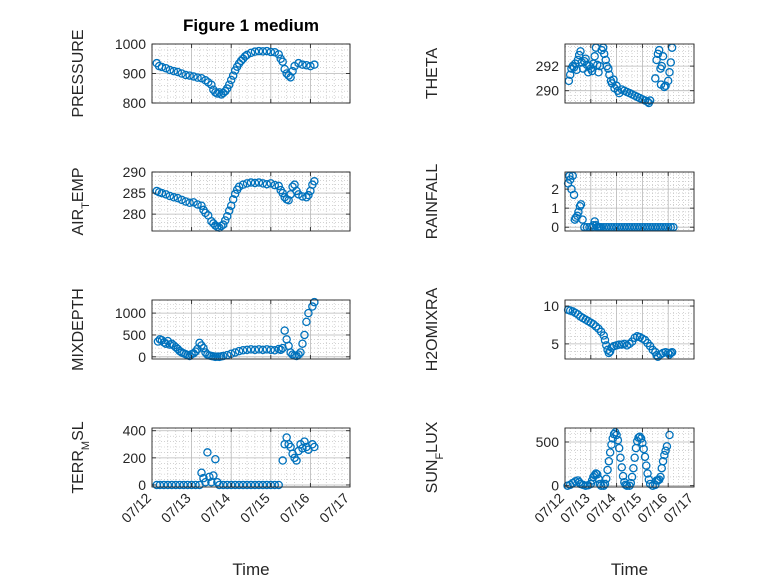 This screenshot has height=583, width=778. Describe the element at coordinates (432, 202) in the screenshot. I see `y-axis-label: RAINFALL` at that location.